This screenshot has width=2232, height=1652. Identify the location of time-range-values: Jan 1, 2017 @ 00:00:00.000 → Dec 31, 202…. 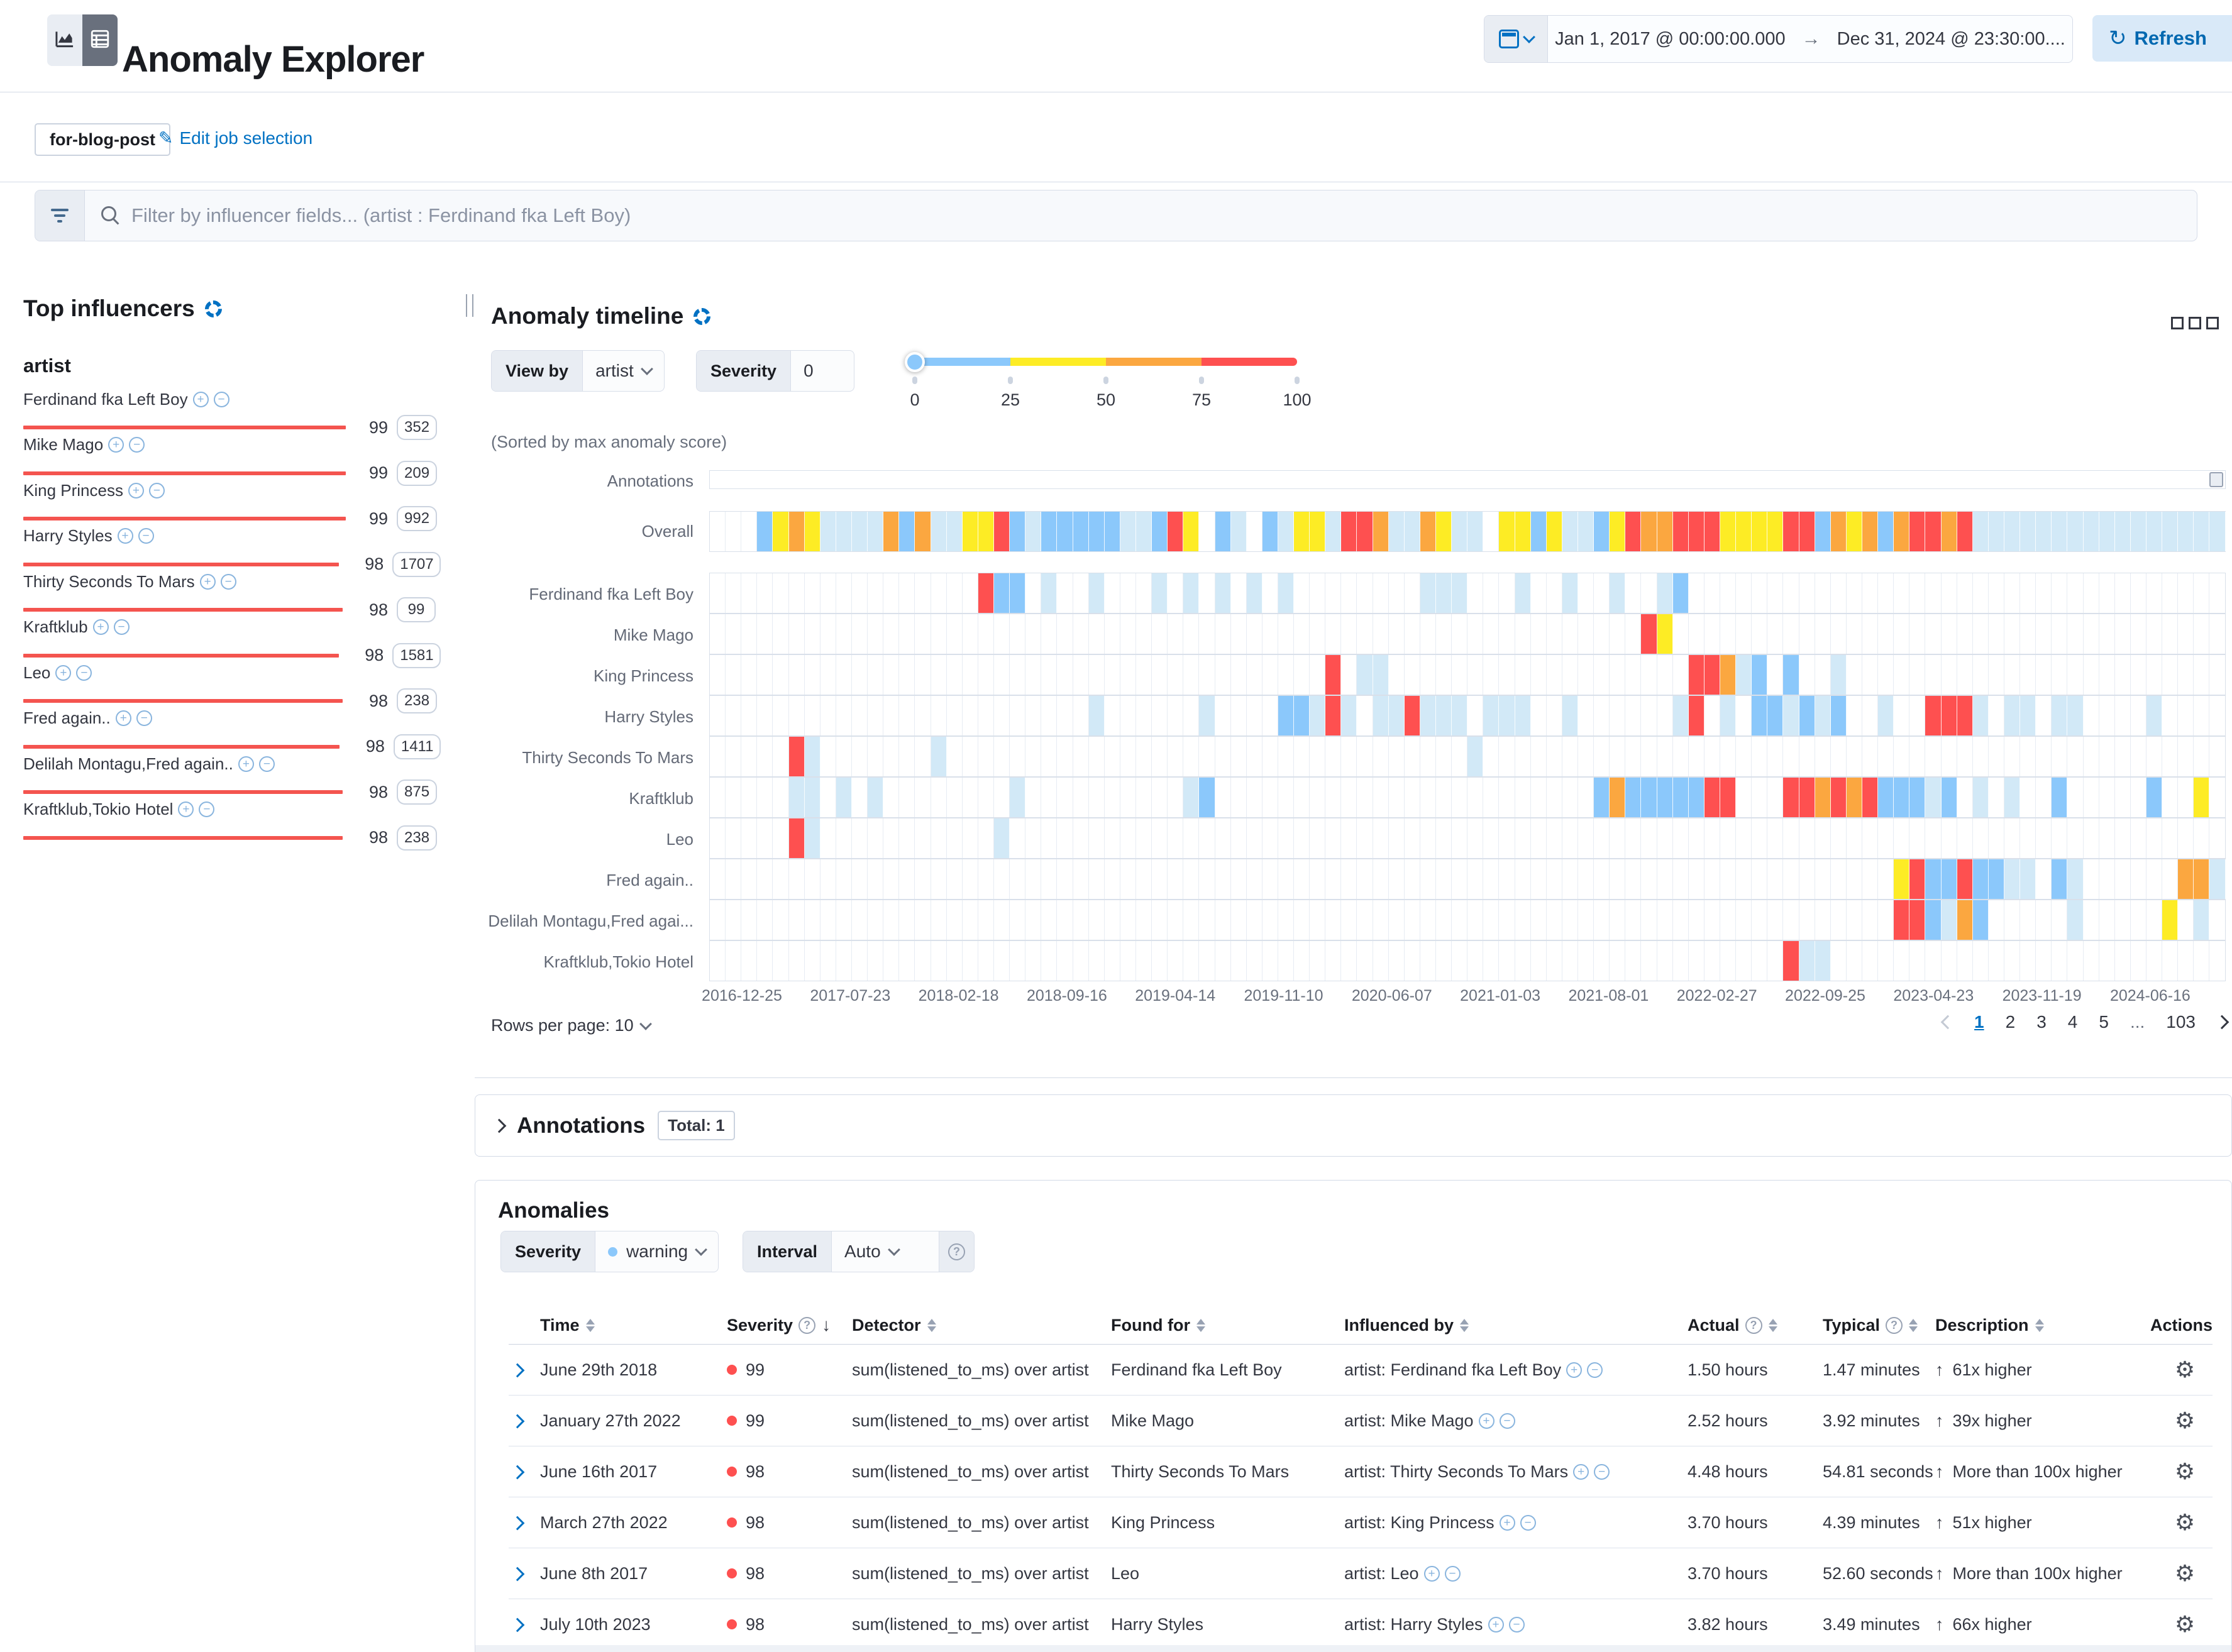
(1810, 39).